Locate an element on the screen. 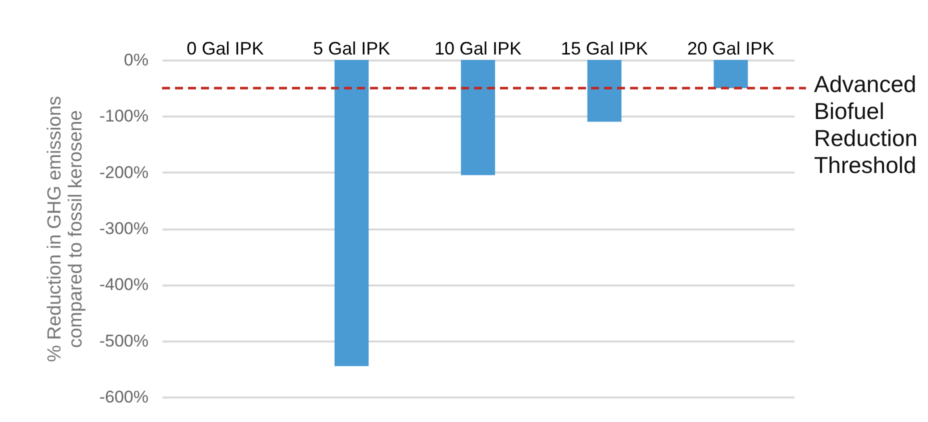  y-axis-title: % Reduction in GHG emissions compared to fossil kerosene is located at coordinates (65, 229).